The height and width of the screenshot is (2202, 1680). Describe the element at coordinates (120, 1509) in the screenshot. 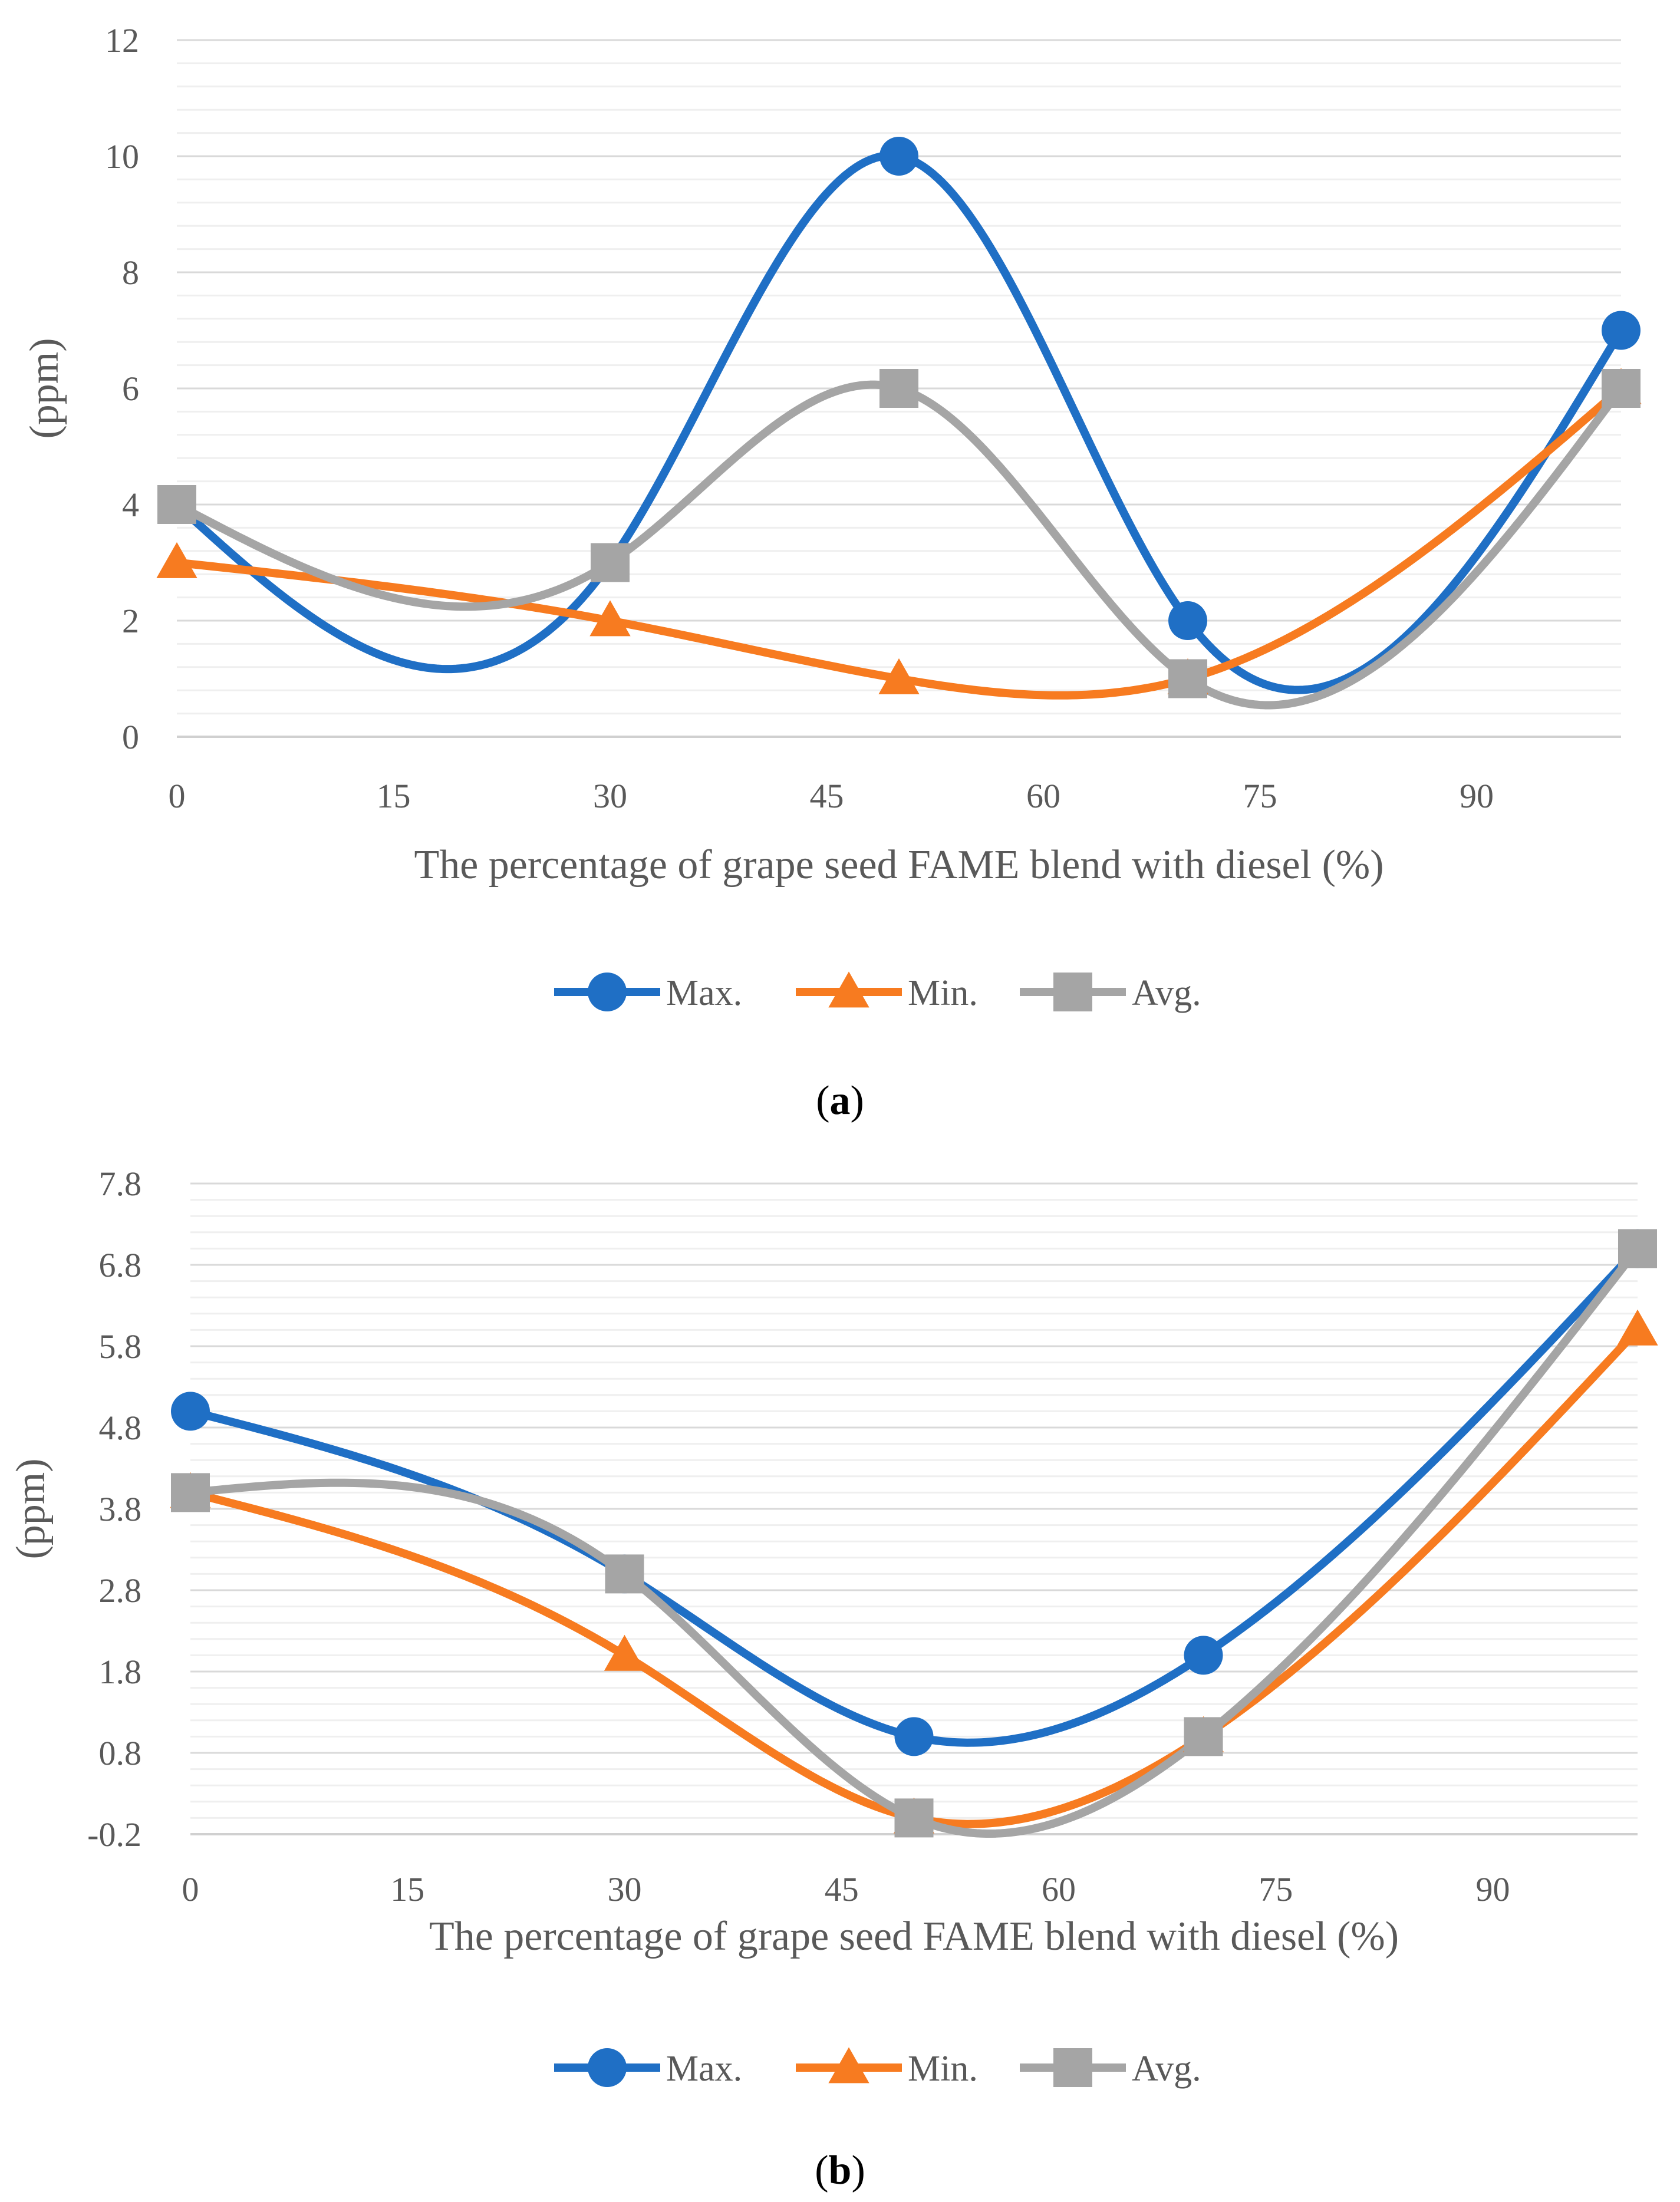

I see `y-tick-label: 3.8` at that location.